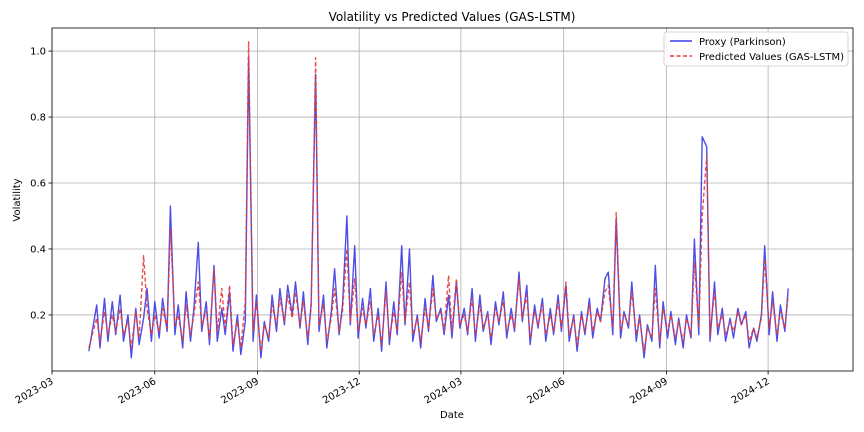 The height and width of the screenshot is (432, 864). I want to click on y-axis-ticks: 0.2 0.4 0.6 0.8 1.0, so click(41, 184).